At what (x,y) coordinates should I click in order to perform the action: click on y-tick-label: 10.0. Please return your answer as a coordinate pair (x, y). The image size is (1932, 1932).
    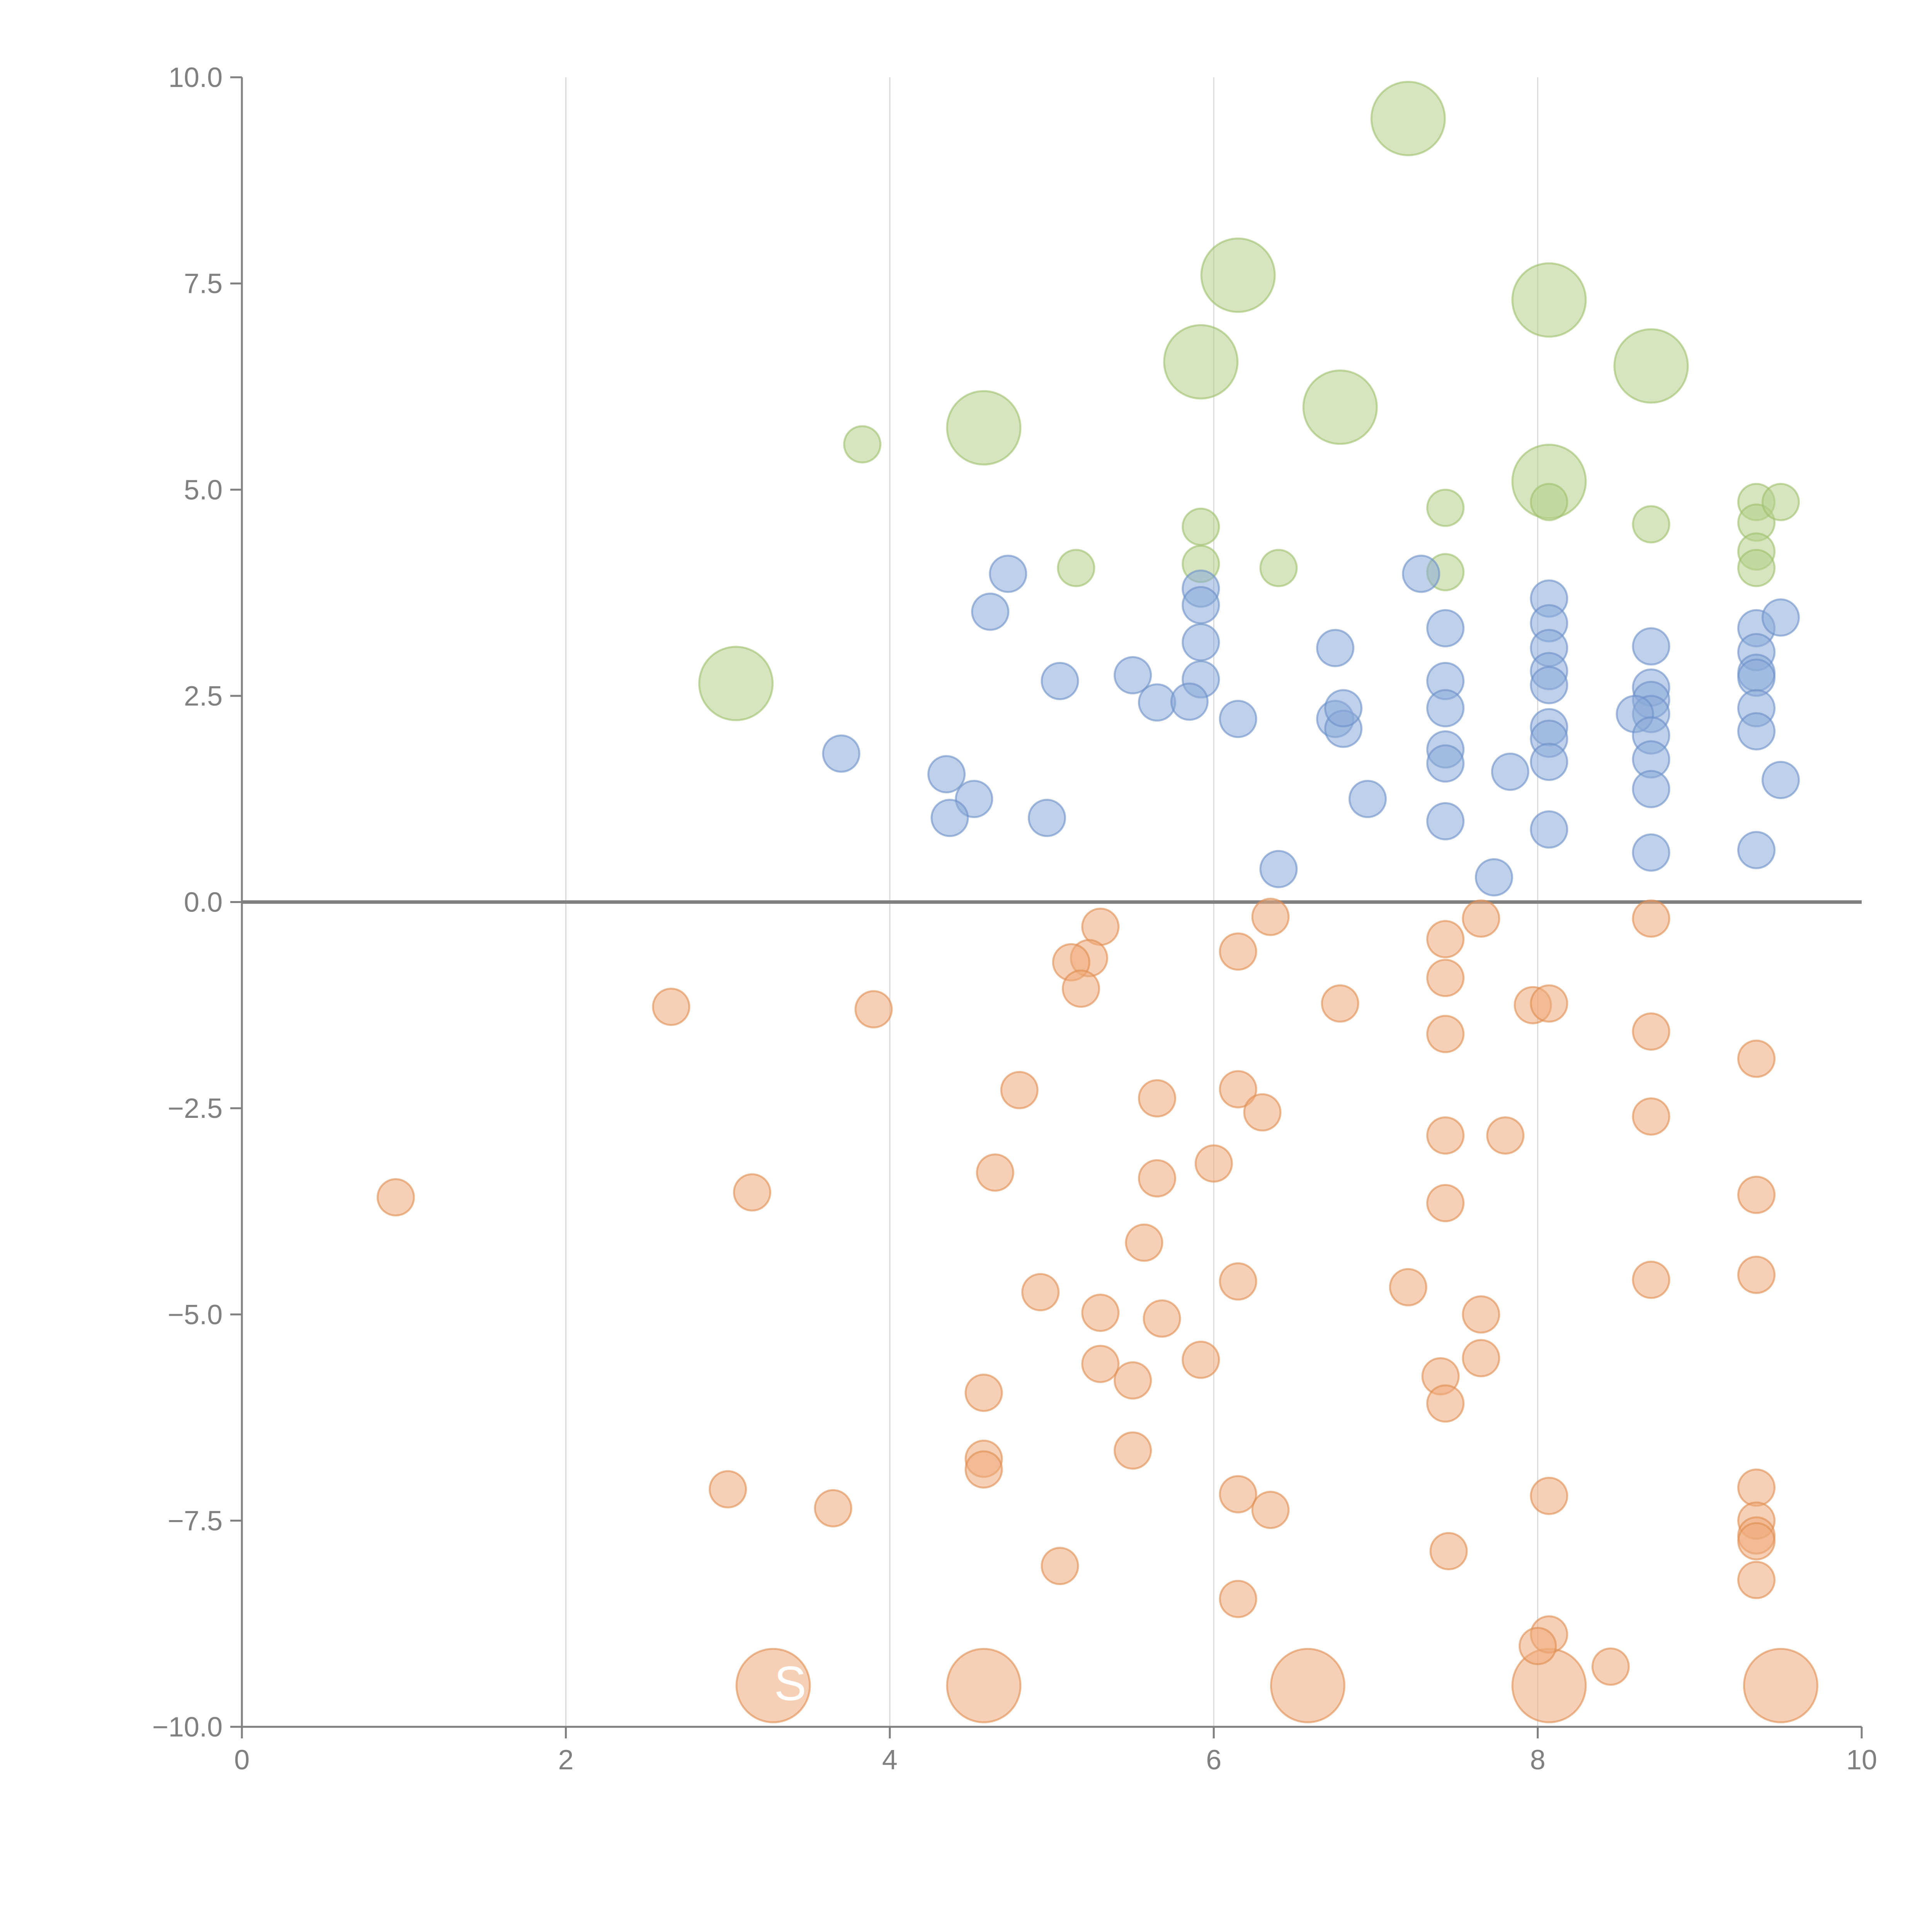
    Looking at the image, I should click on (196, 78).